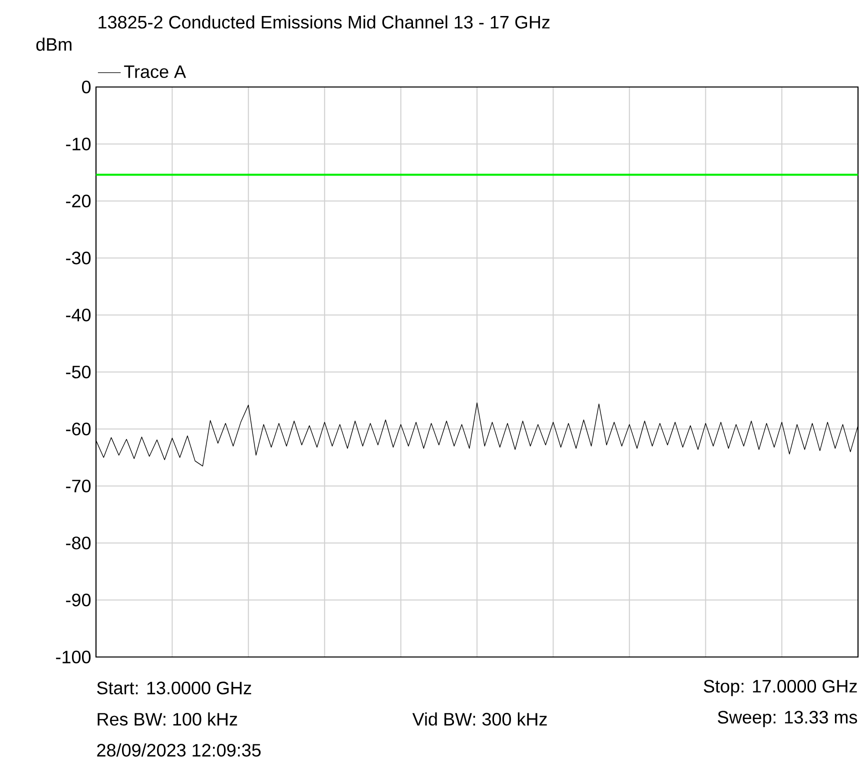 This screenshot has width=866, height=771. I want to click on y-tick-label: -50, so click(78, 372).